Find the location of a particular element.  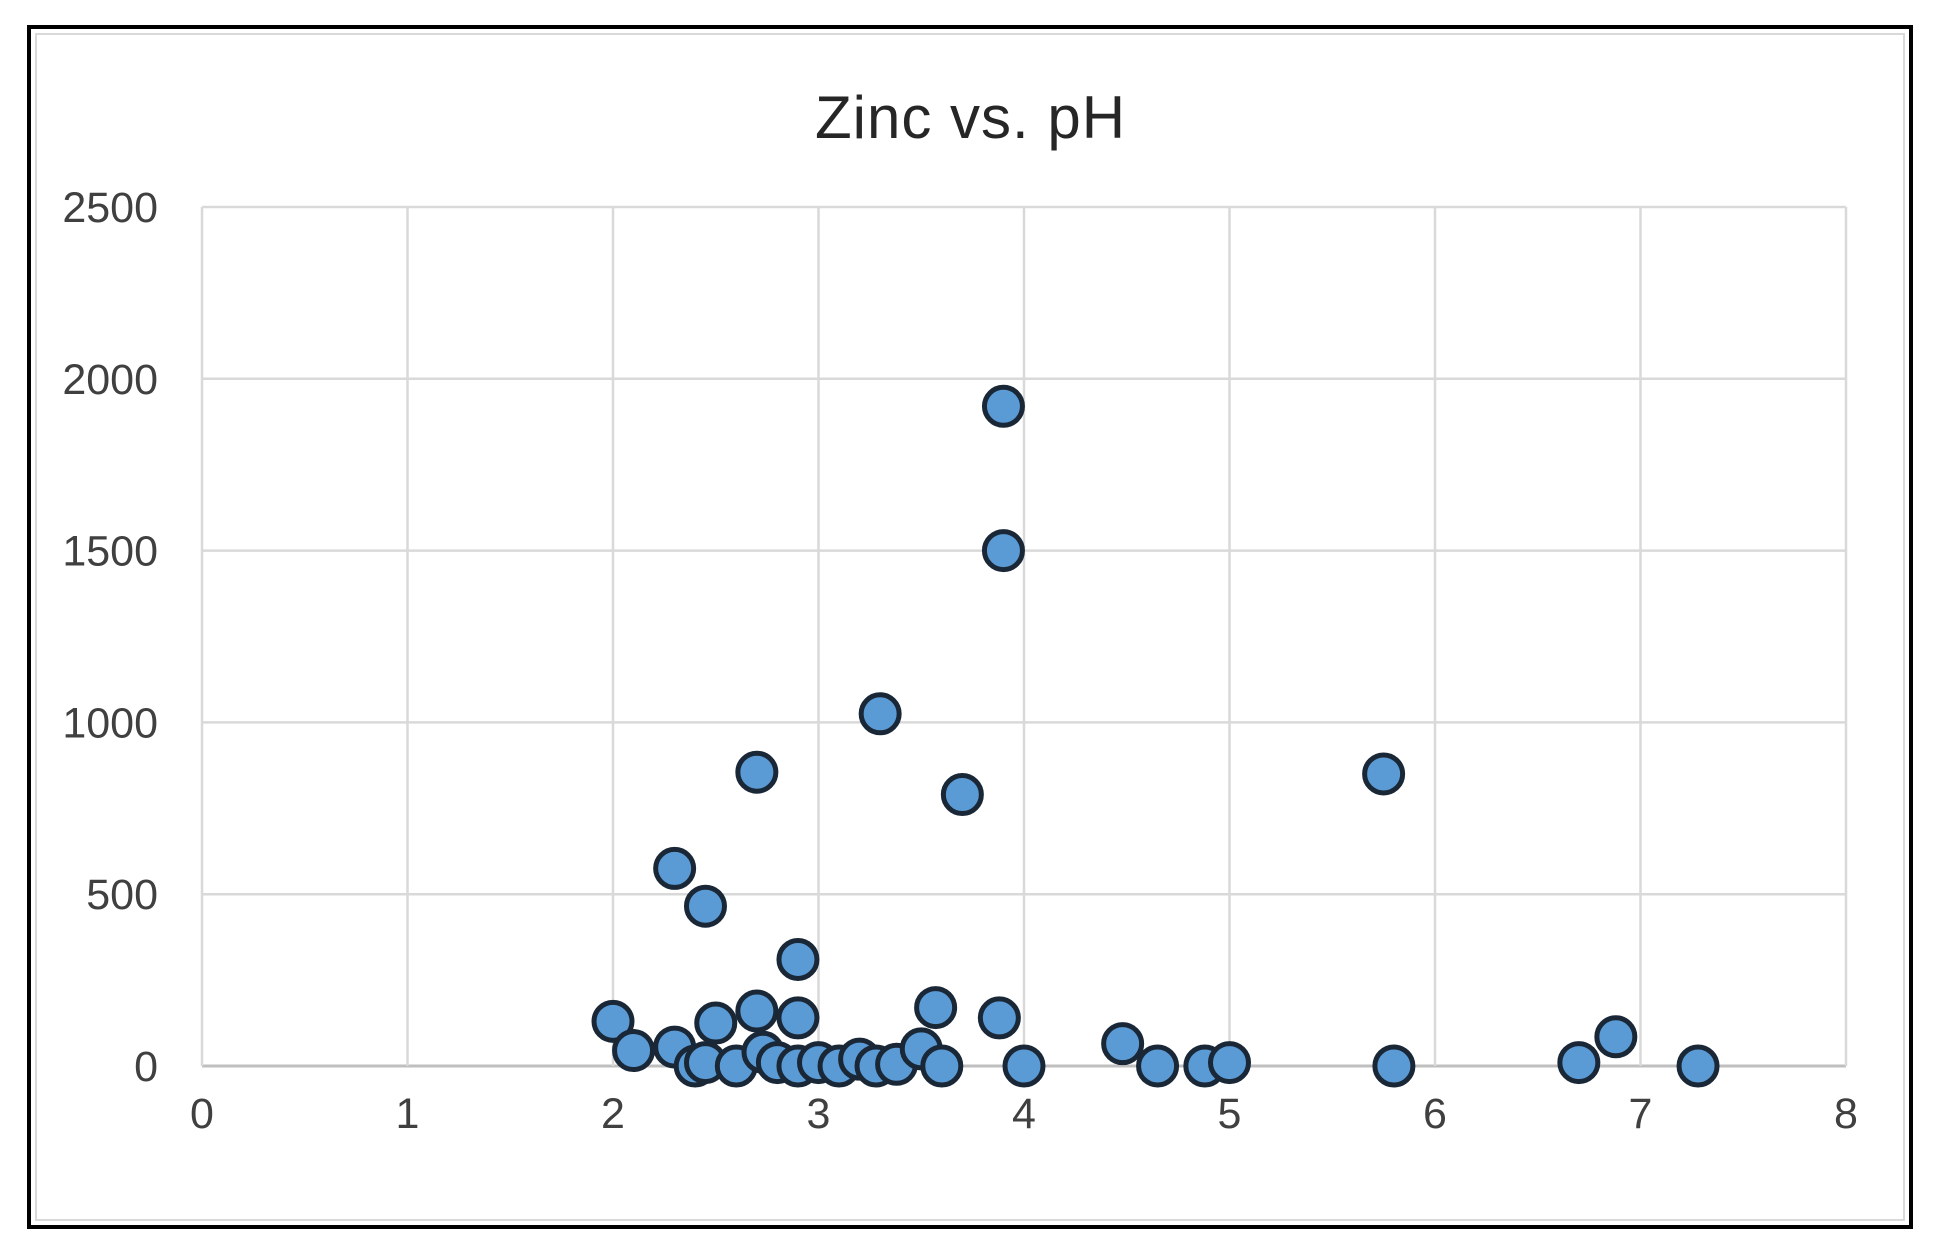

y-tick-label: 1000 is located at coordinates (110, 723).